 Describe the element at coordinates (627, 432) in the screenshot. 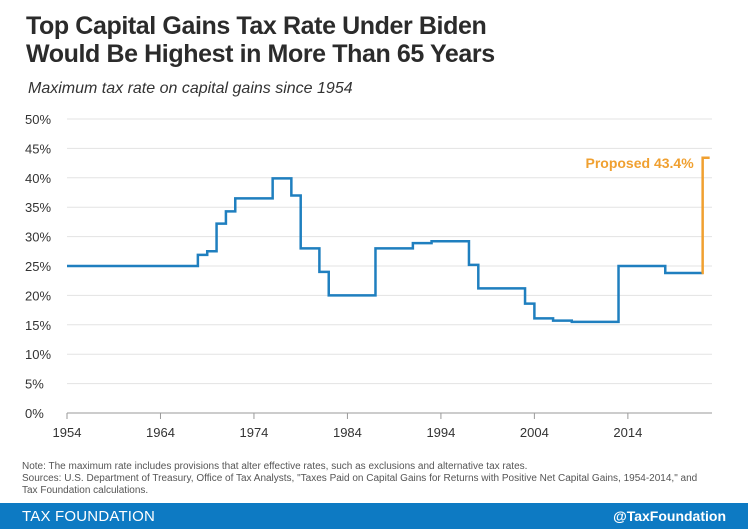

I see `x-tick-label: 2014` at that location.